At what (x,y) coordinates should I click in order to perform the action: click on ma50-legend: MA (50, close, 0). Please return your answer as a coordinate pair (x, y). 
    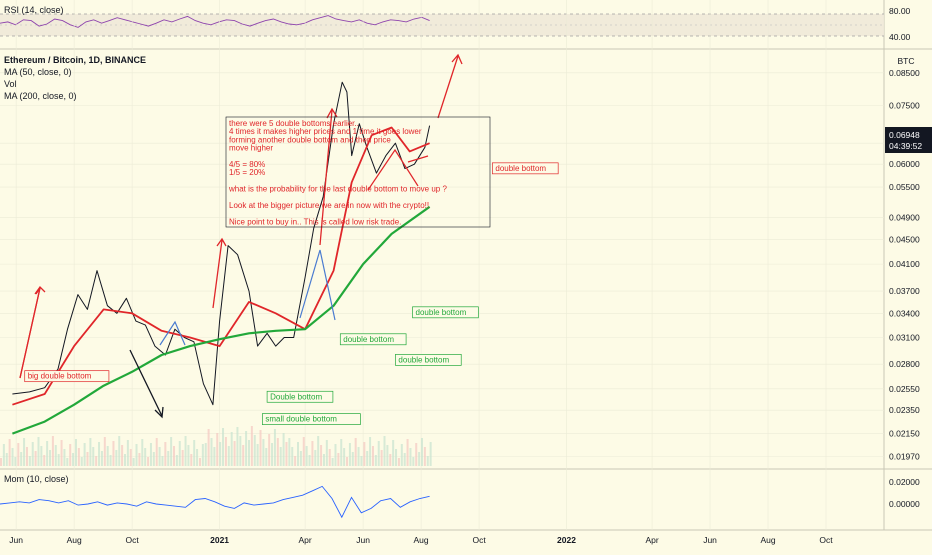
    Looking at the image, I should click on (38, 72).